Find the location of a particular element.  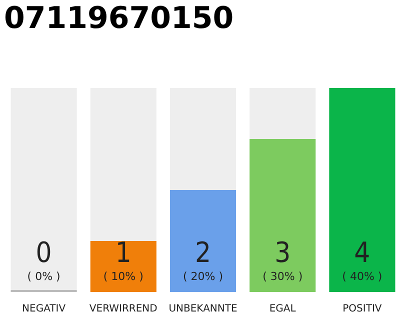

x-tick-label: POSITIV is located at coordinates (362, 309).